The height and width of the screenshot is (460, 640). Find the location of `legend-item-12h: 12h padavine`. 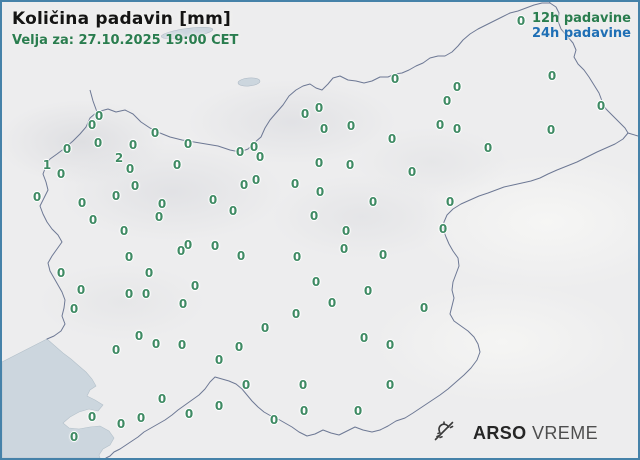

legend-item-12h: 12h padavine is located at coordinates (581, 18).